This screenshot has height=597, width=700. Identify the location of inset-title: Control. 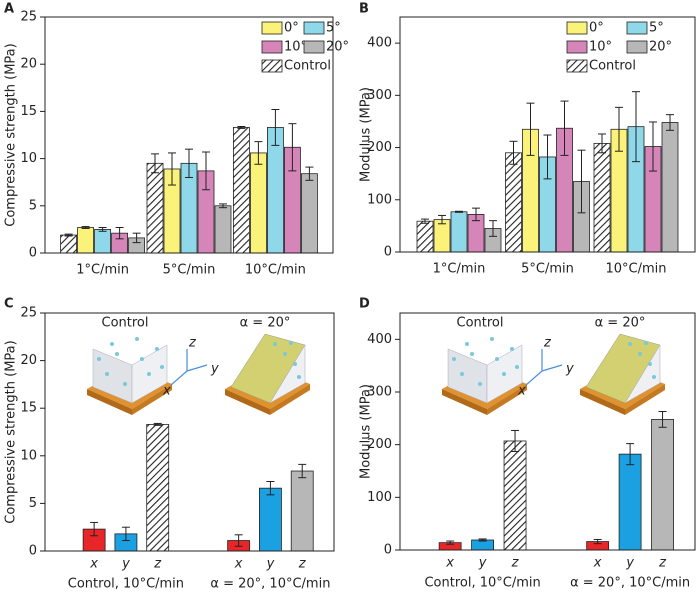
(480, 323).